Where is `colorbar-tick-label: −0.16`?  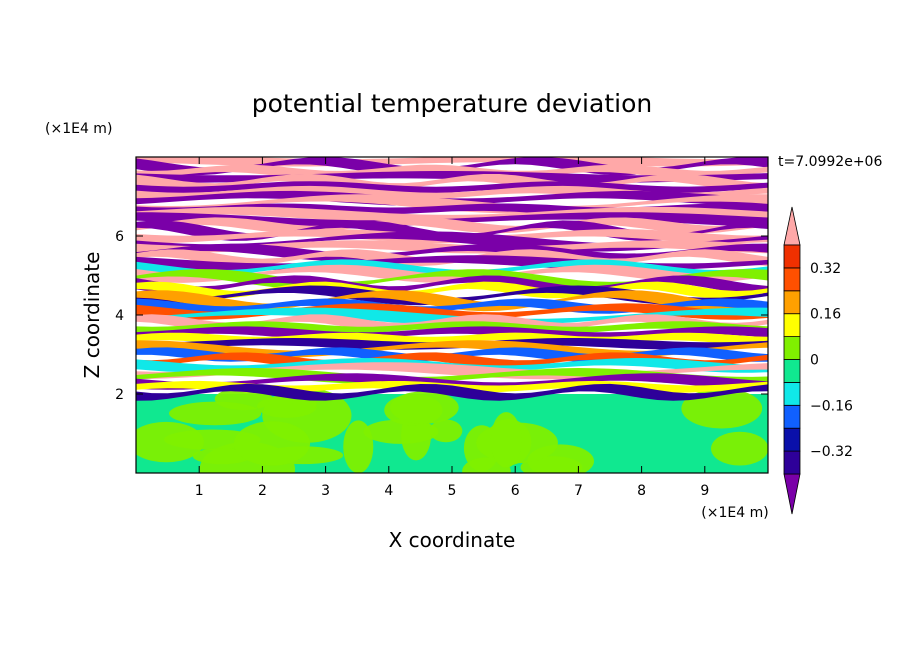 colorbar-tick-label: −0.16 is located at coordinates (831, 406).